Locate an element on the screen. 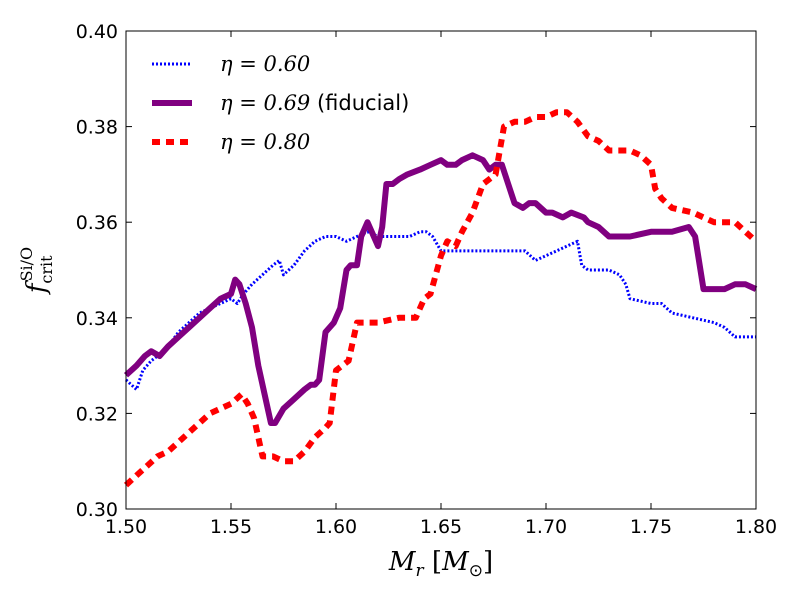  legend-math: η = 0.80 is located at coordinates (265, 142).